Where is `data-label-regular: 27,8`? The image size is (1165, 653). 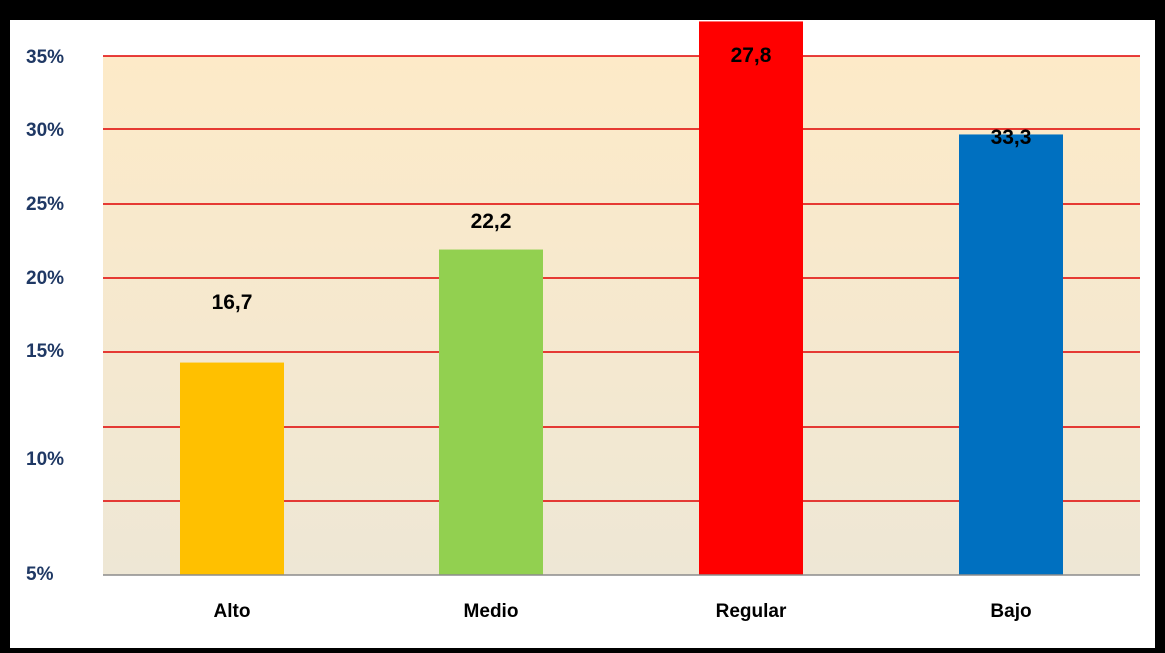 data-label-regular: 27,8 is located at coordinates (751, 55).